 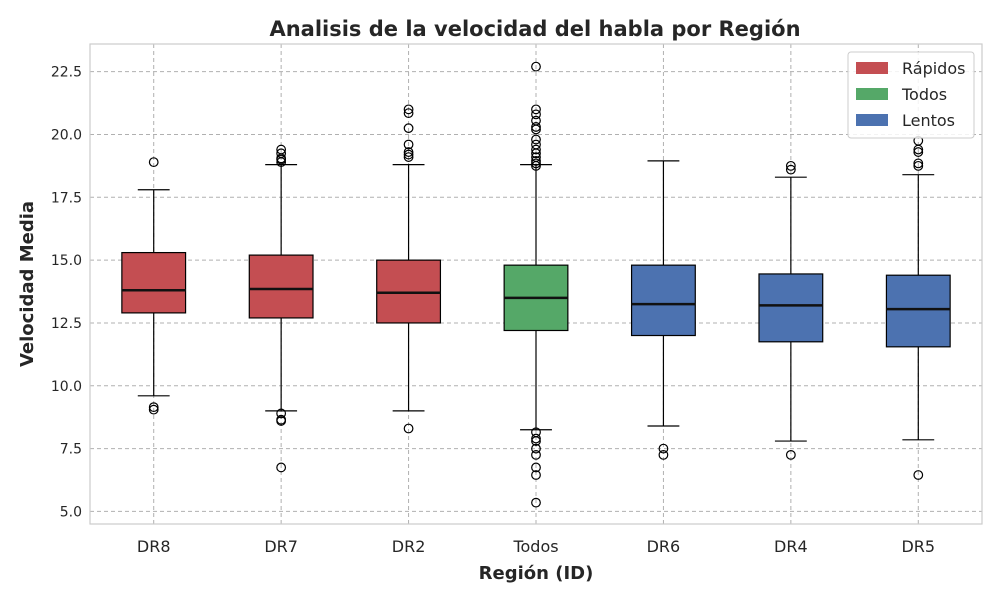 What do you see at coordinates (66, 135) in the screenshot?
I see `y-tick-label: 20.0` at bounding box center [66, 135].